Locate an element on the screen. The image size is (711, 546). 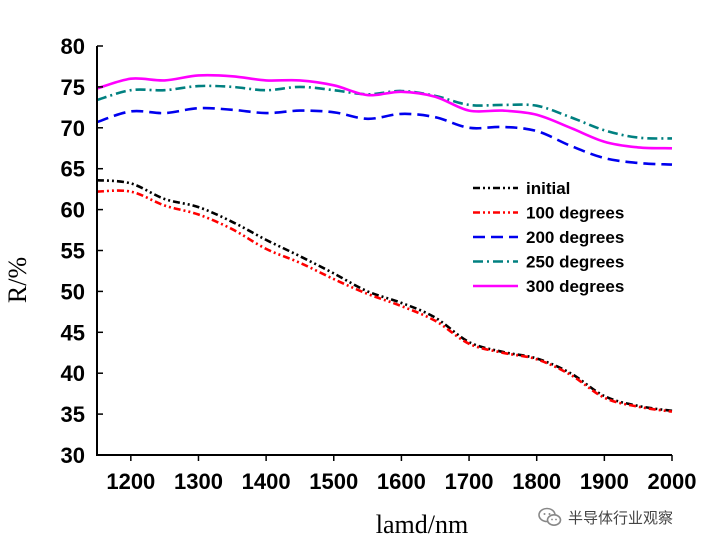
x-tick-label: 2000 is located at coordinates (672, 481).